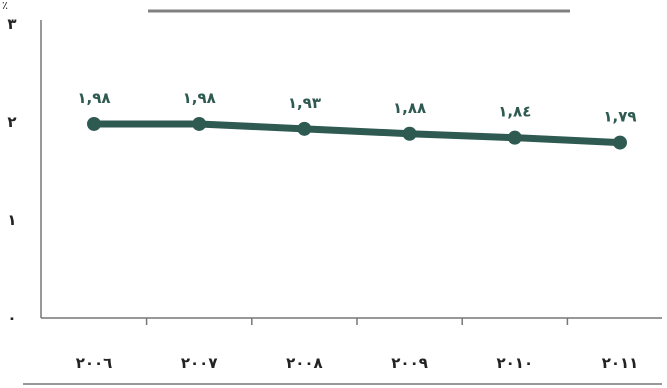  I want to click on x-tick-marks, so click(357, 321).